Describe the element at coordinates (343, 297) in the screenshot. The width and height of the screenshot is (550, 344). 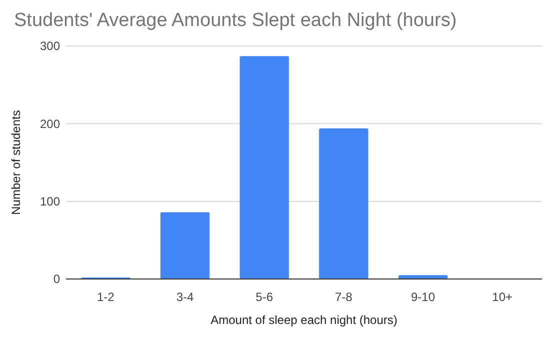
I see `x-tick-label: 7-8` at that location.